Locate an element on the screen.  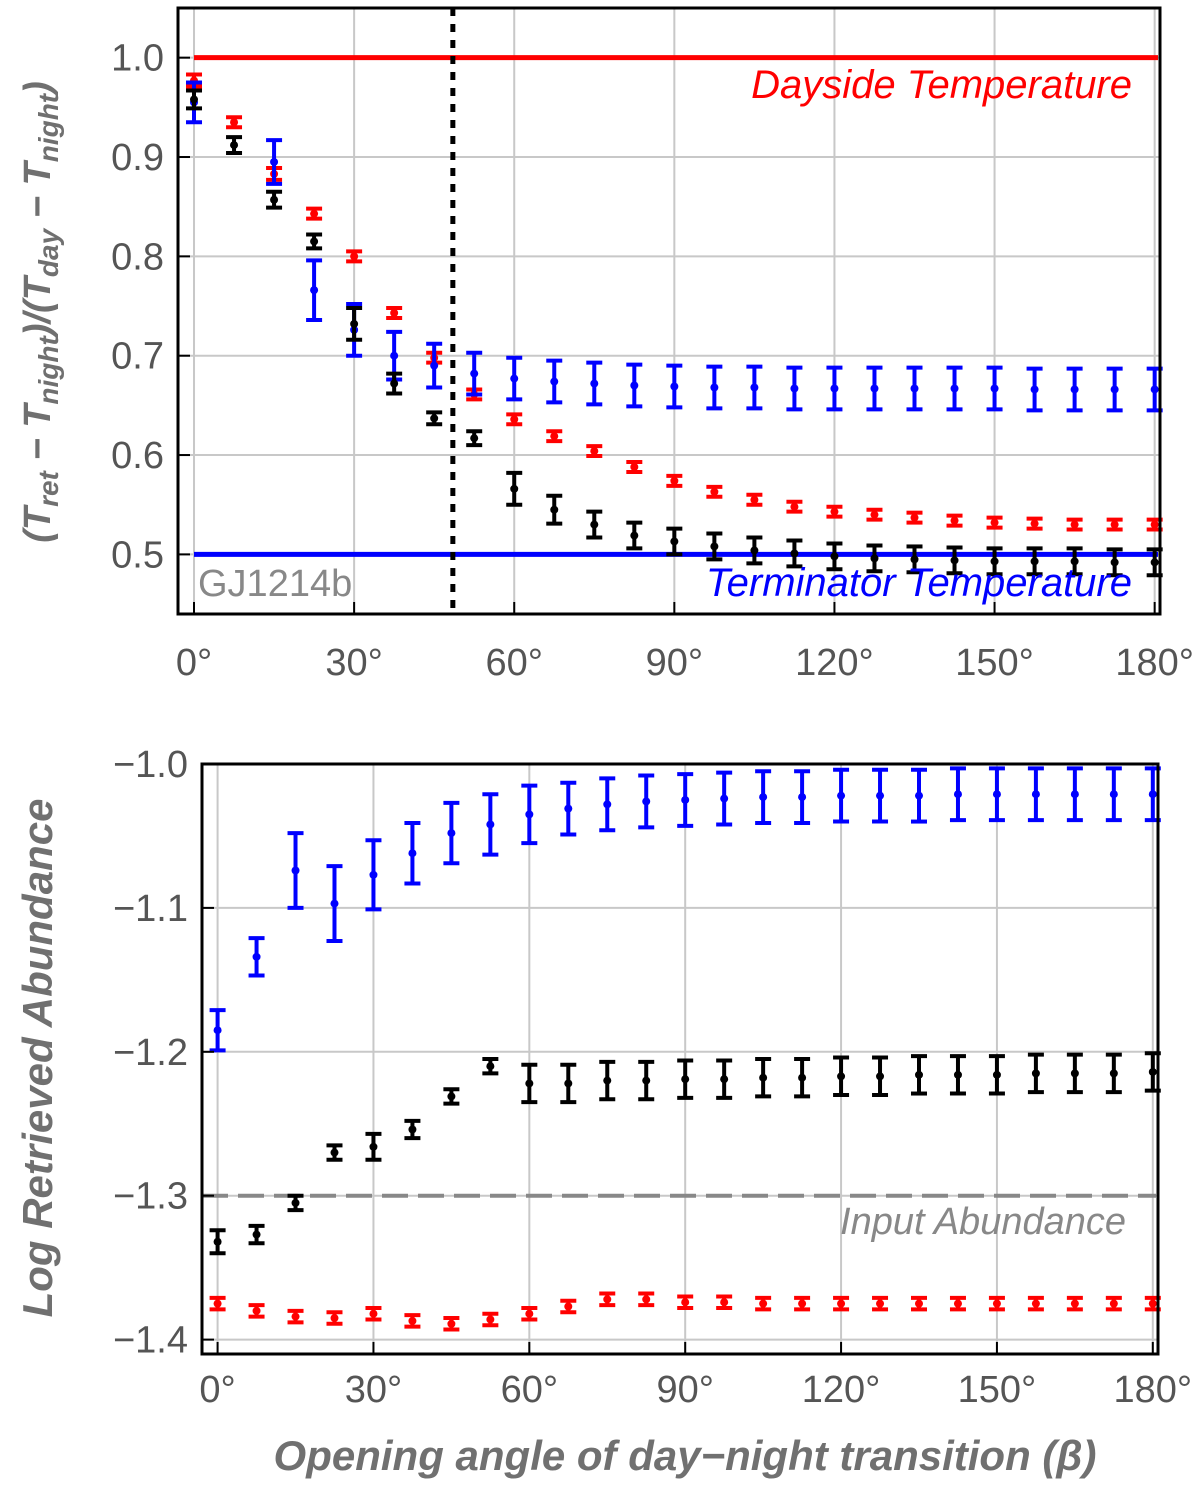
ylabel-text: − T is located at coordinates (38, 194).